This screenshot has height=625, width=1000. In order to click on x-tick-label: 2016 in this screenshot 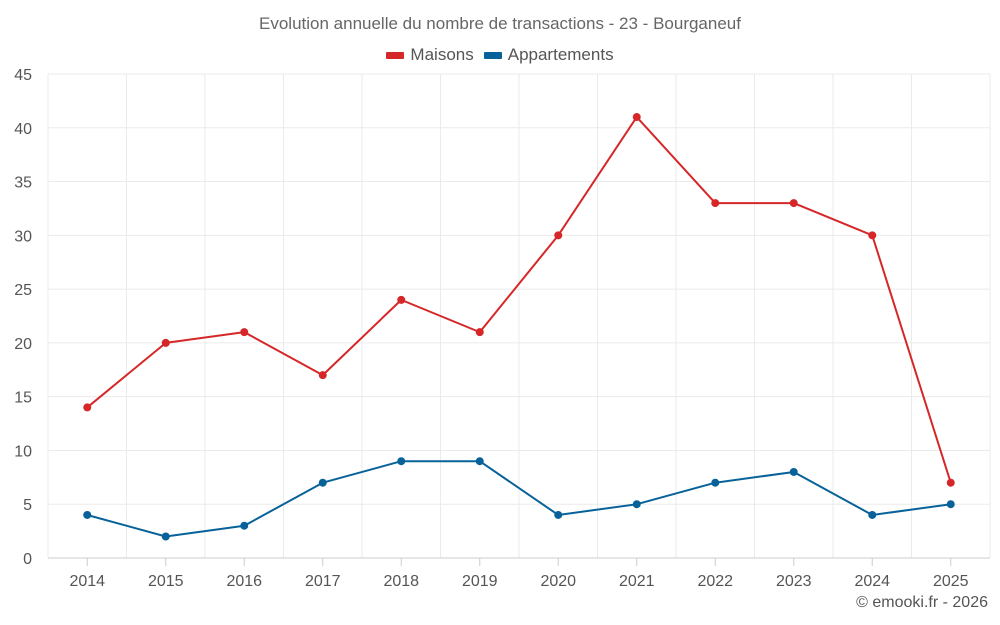, I will do `click(244, 581)`.